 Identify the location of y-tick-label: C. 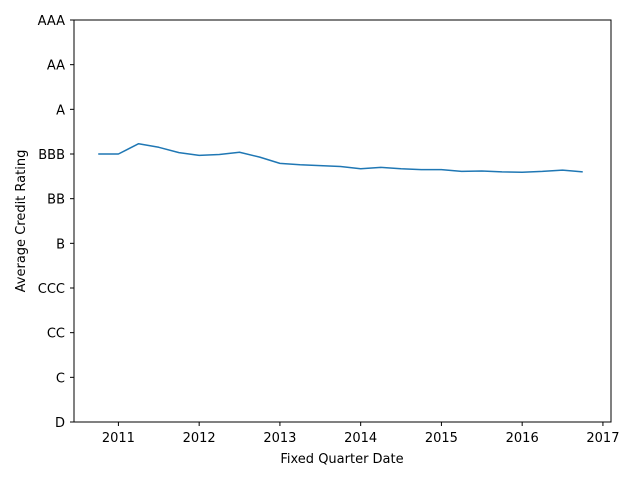
(60, 378).